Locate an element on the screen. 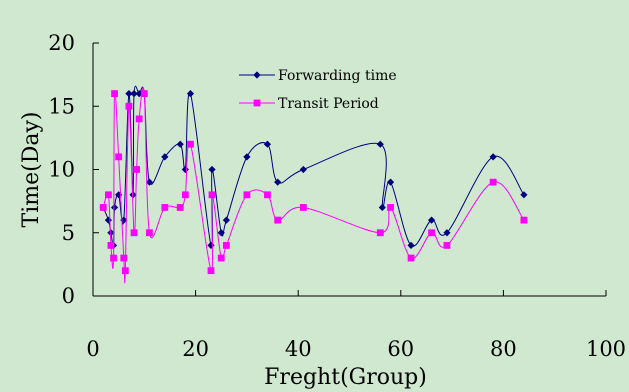  x-tick-label: 0 is located at coordinates (92, 349).